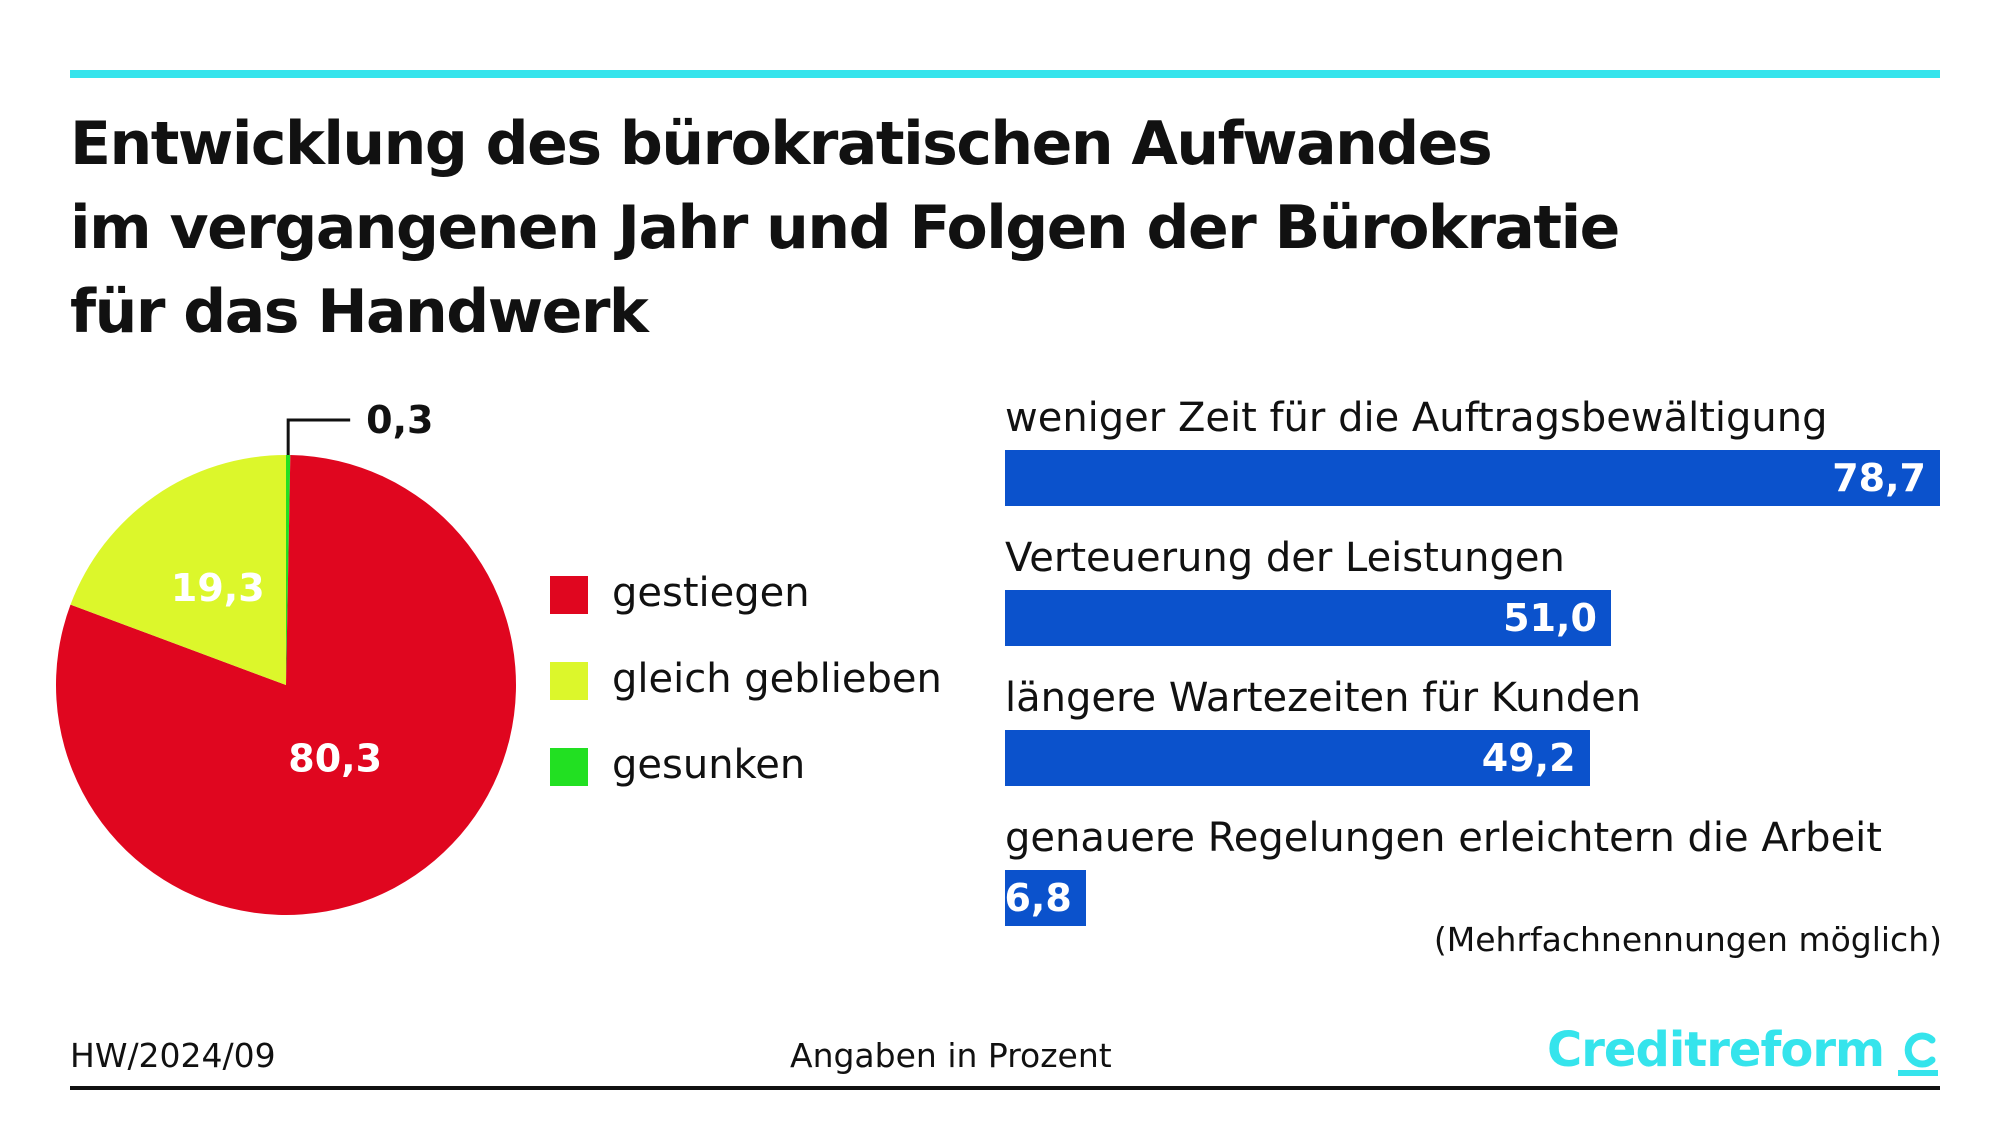  What do you see at coordinates (781, 144) in the screenshot?
I see `title-line-1: Entwicklung des bürokratischen Aufwandes` at bounding box center [781, 144].